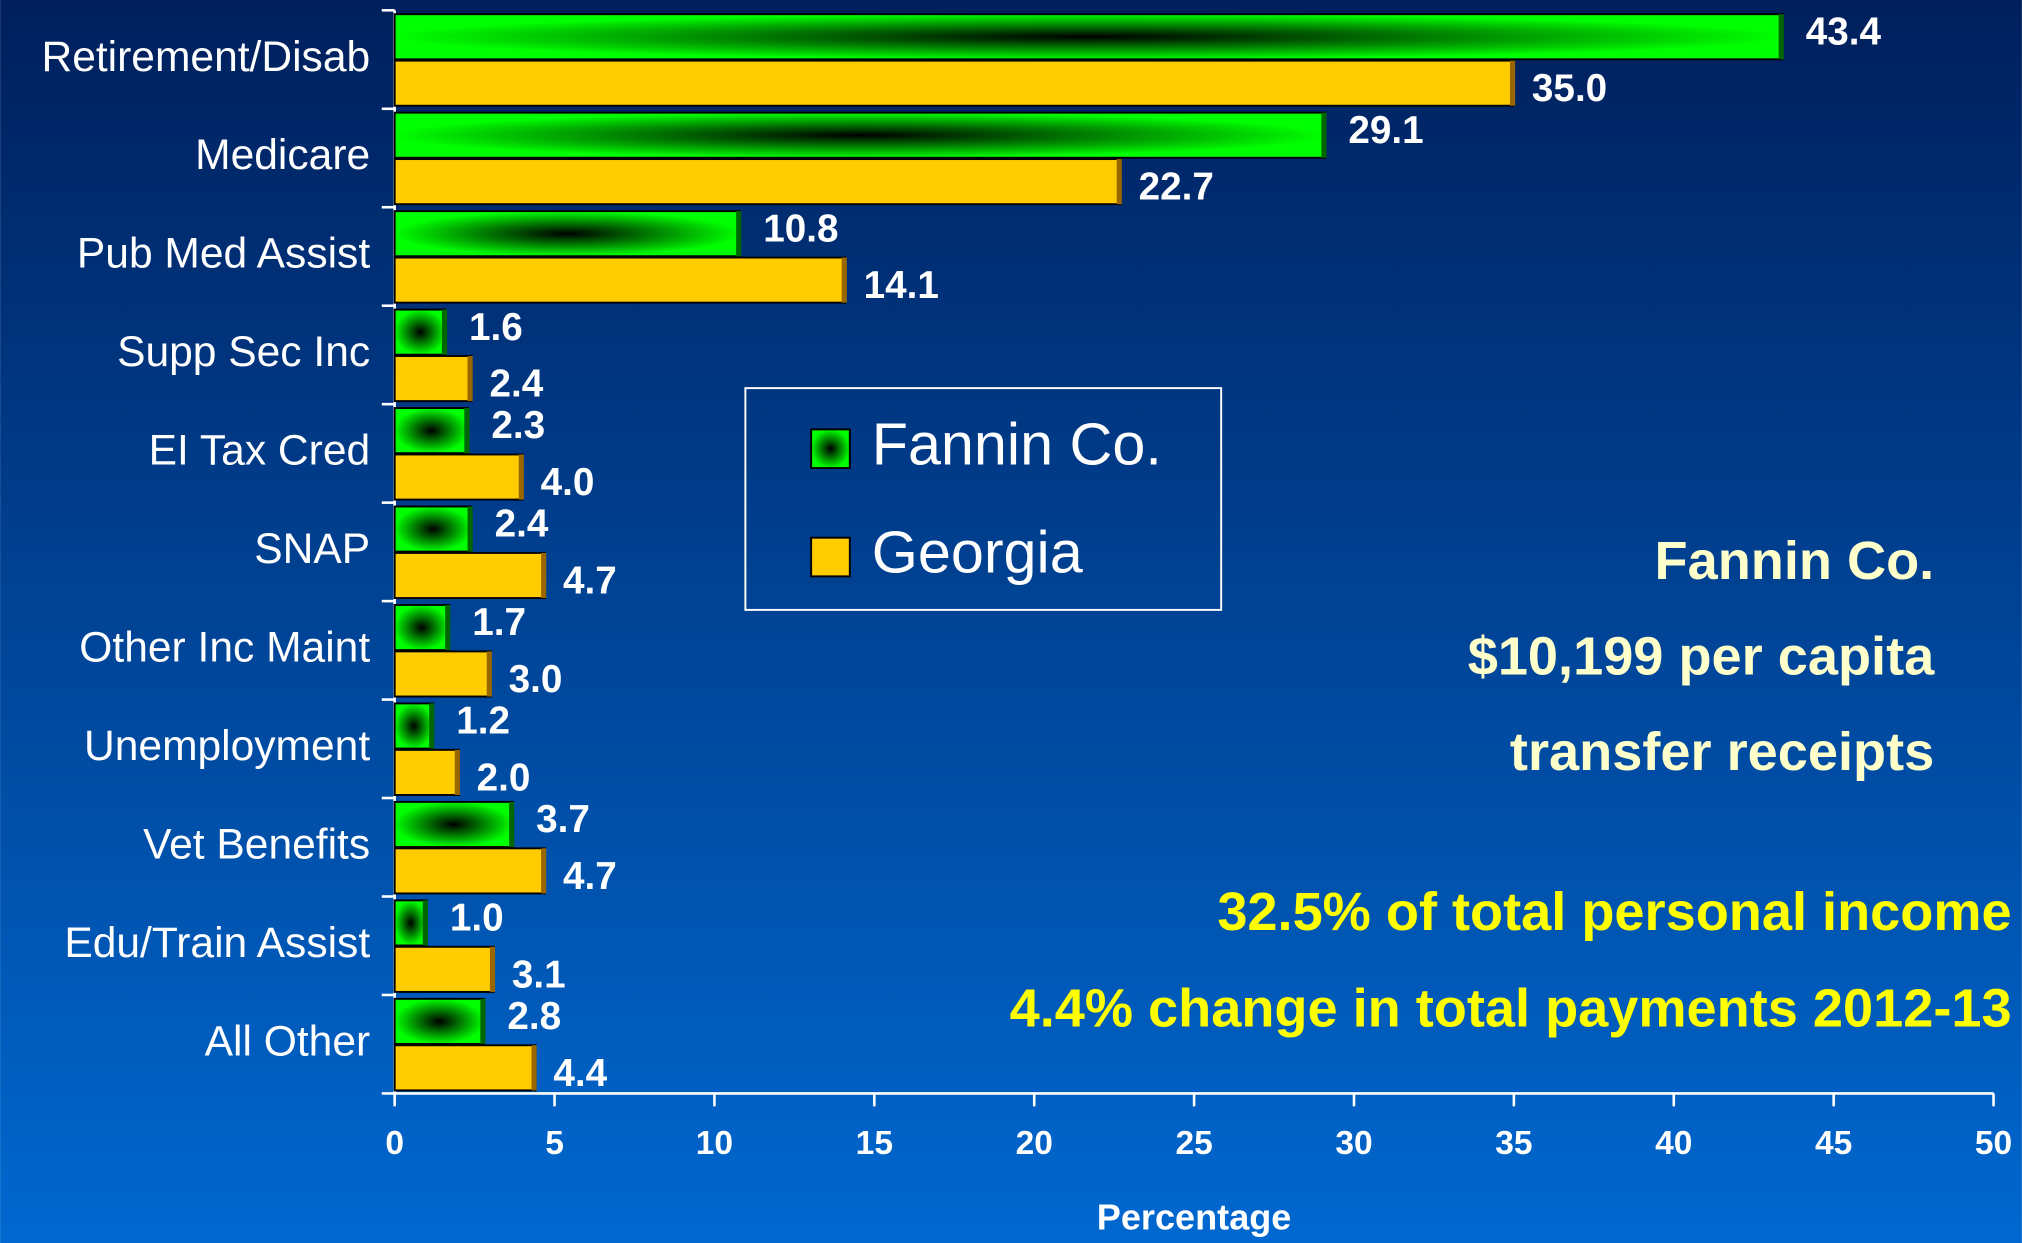 Image resolution: width=2022 pixels, height=1243 pixels. Describe the element at coordinates (1673, 1143) in the screenshot. I see `x-tick-label: 40` at that location.